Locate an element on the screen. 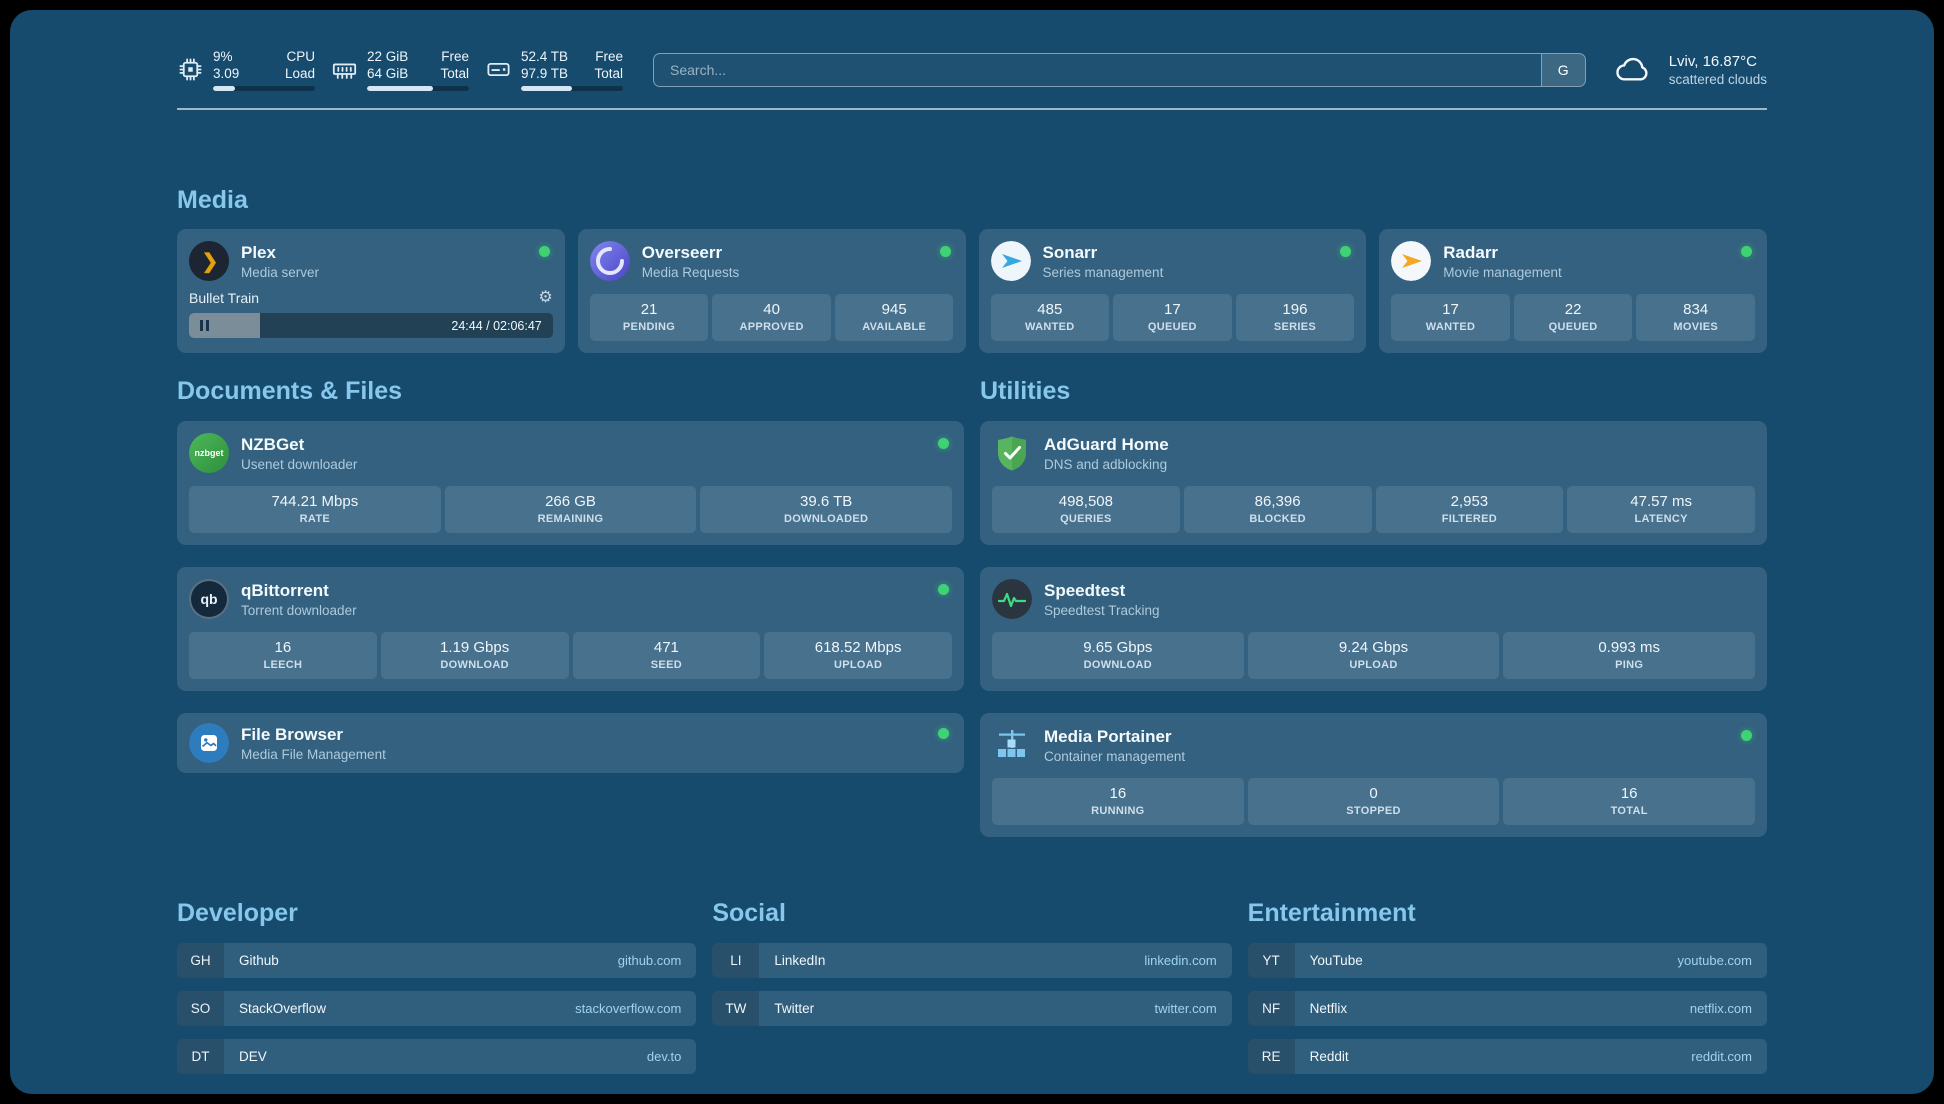 The height and width of the screenshot is (1104, 1944). adguard-subtitle: DNS and adblocking is located at coordinates (1106, 464).